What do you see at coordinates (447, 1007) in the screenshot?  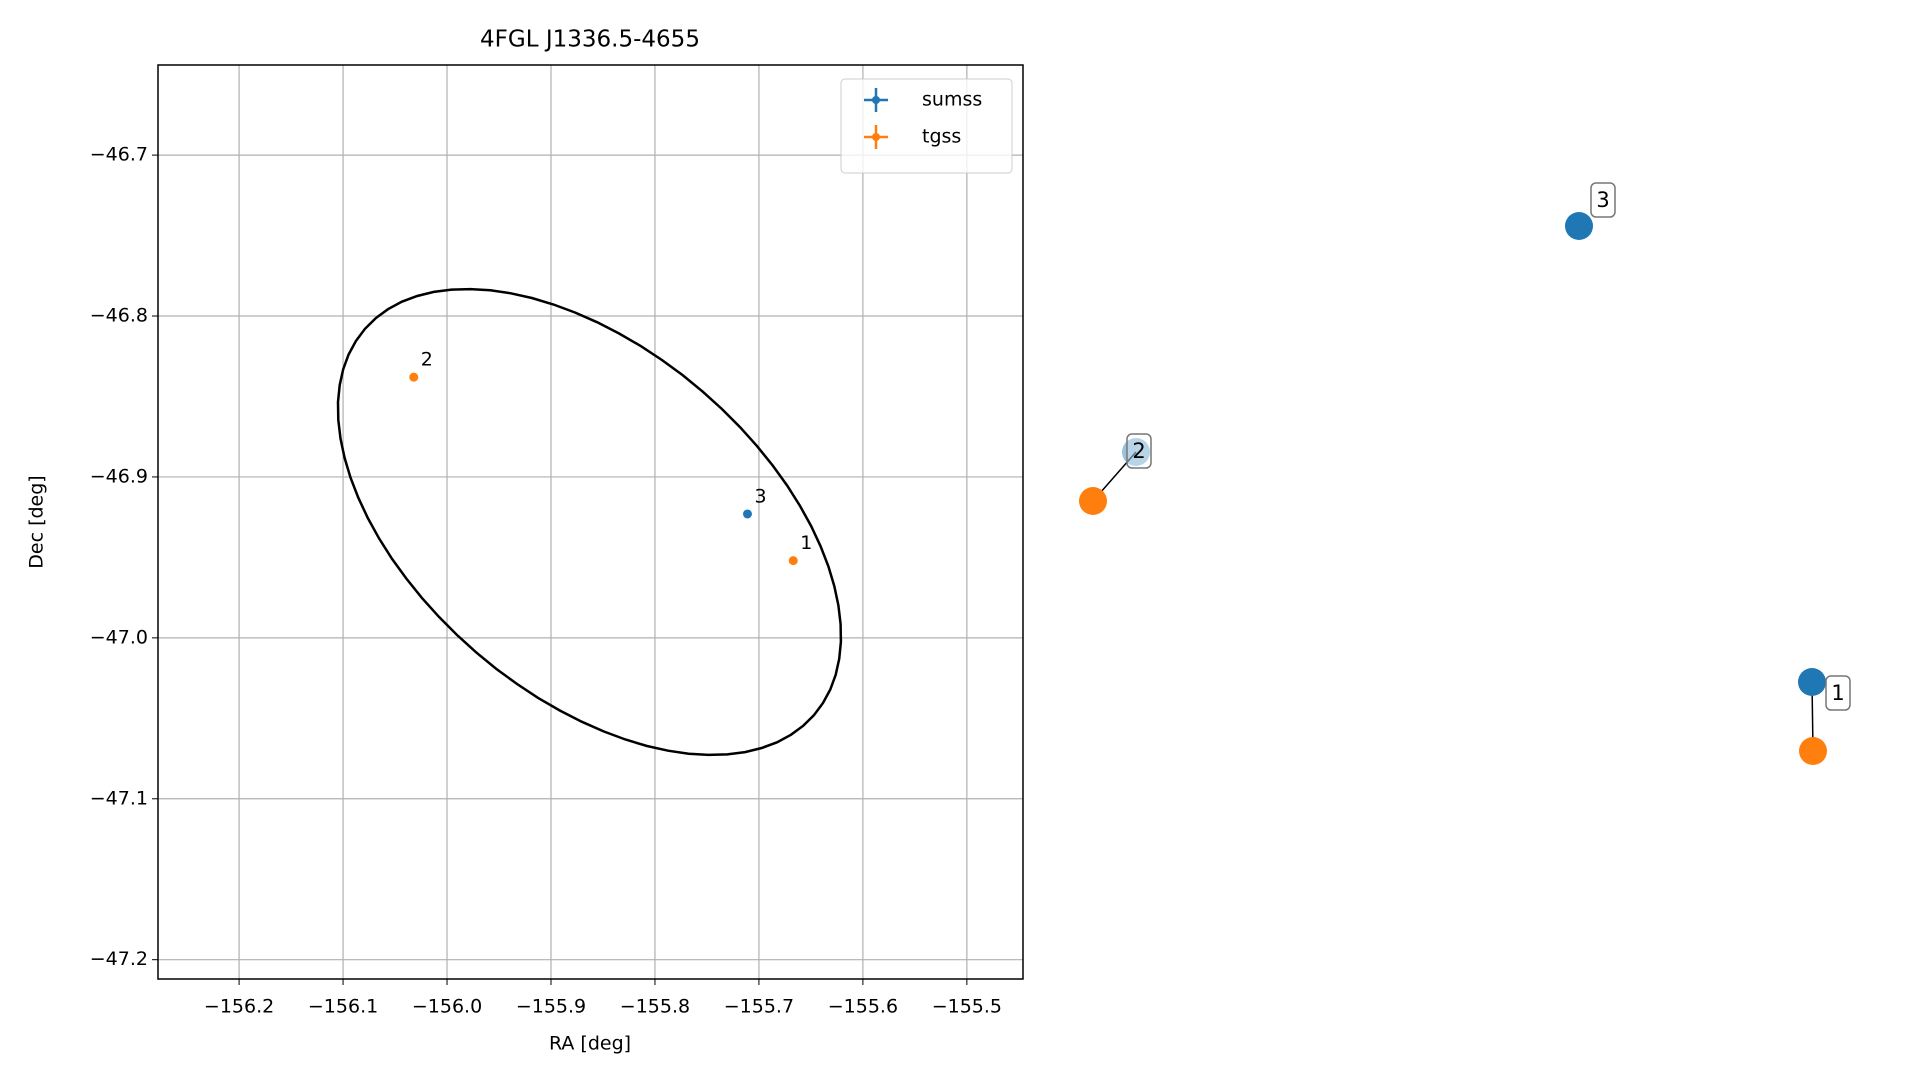 I see `x-tick-label: −156.0` at bounding box center [447, 1007].